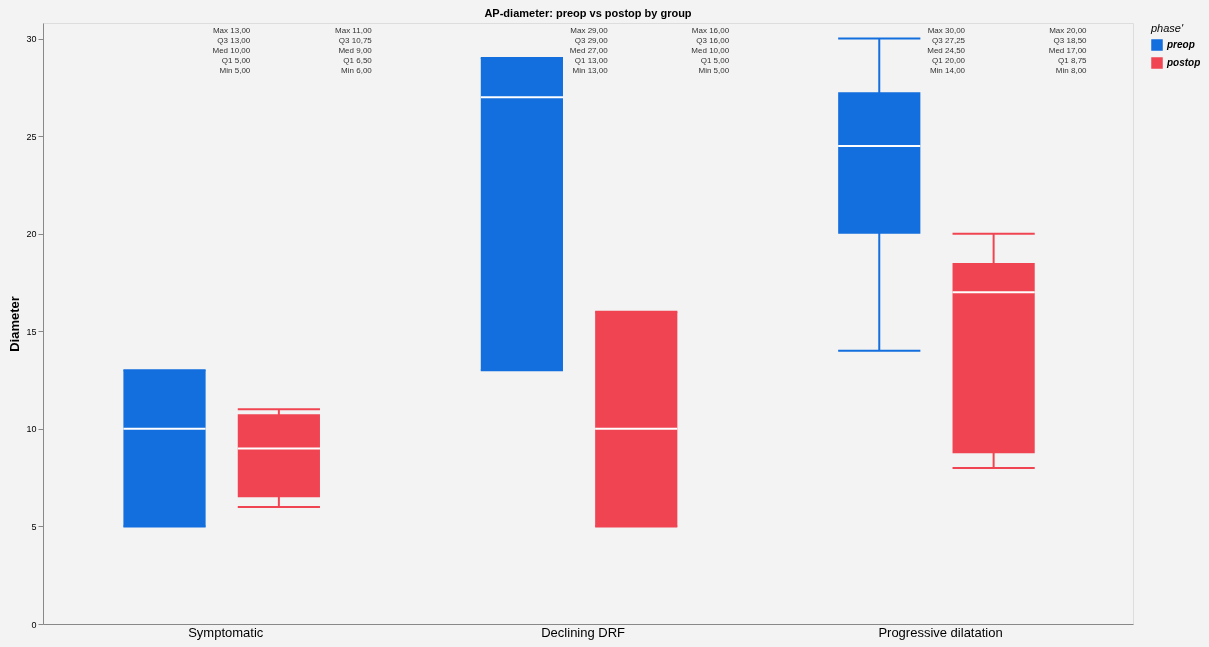  What do you see at coordinates (583, 632) in the screenshot?
I see `x-tick-label: Declining DRF` at bounding box center [583, 632].